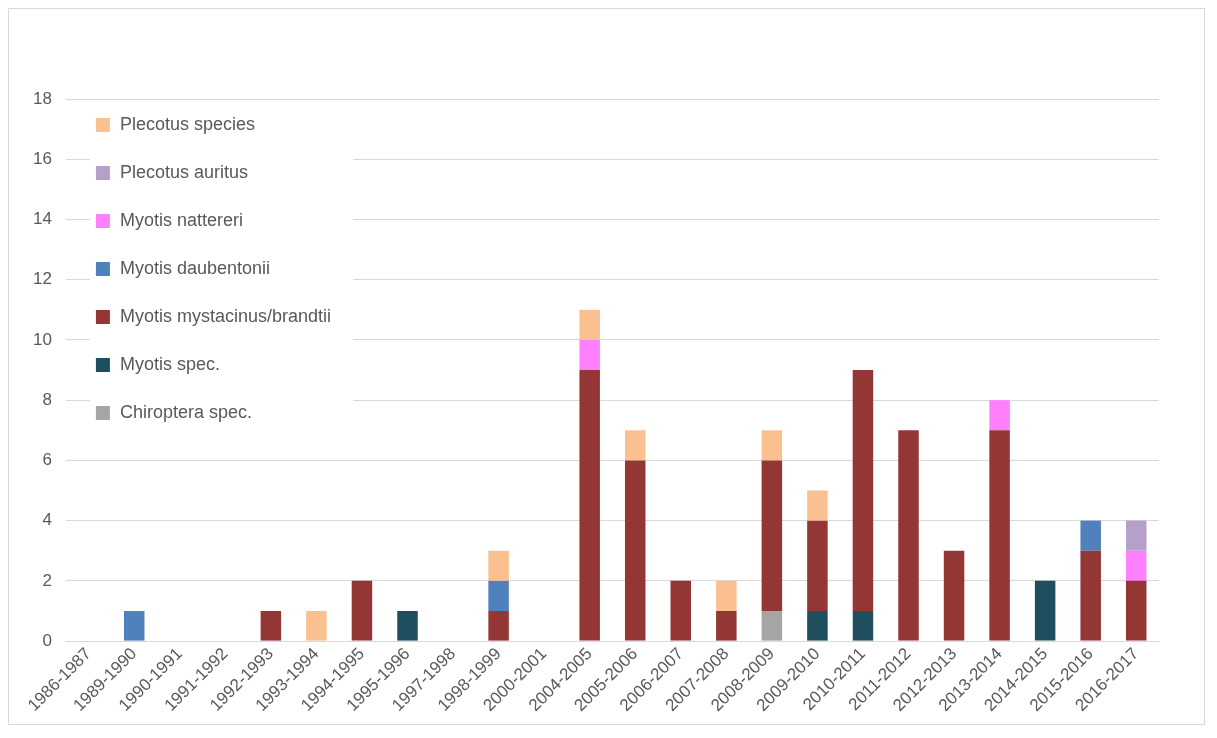  Describe the element at coordinates (42, 158) in the screenshot. I see `y-tick-label: 16` at that location.